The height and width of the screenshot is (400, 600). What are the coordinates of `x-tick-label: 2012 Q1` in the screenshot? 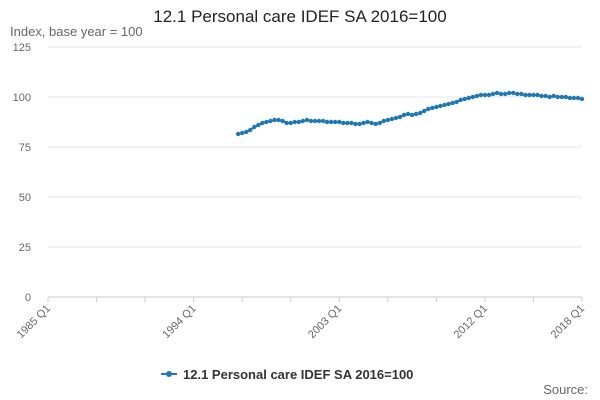 It's located at (471, 322).